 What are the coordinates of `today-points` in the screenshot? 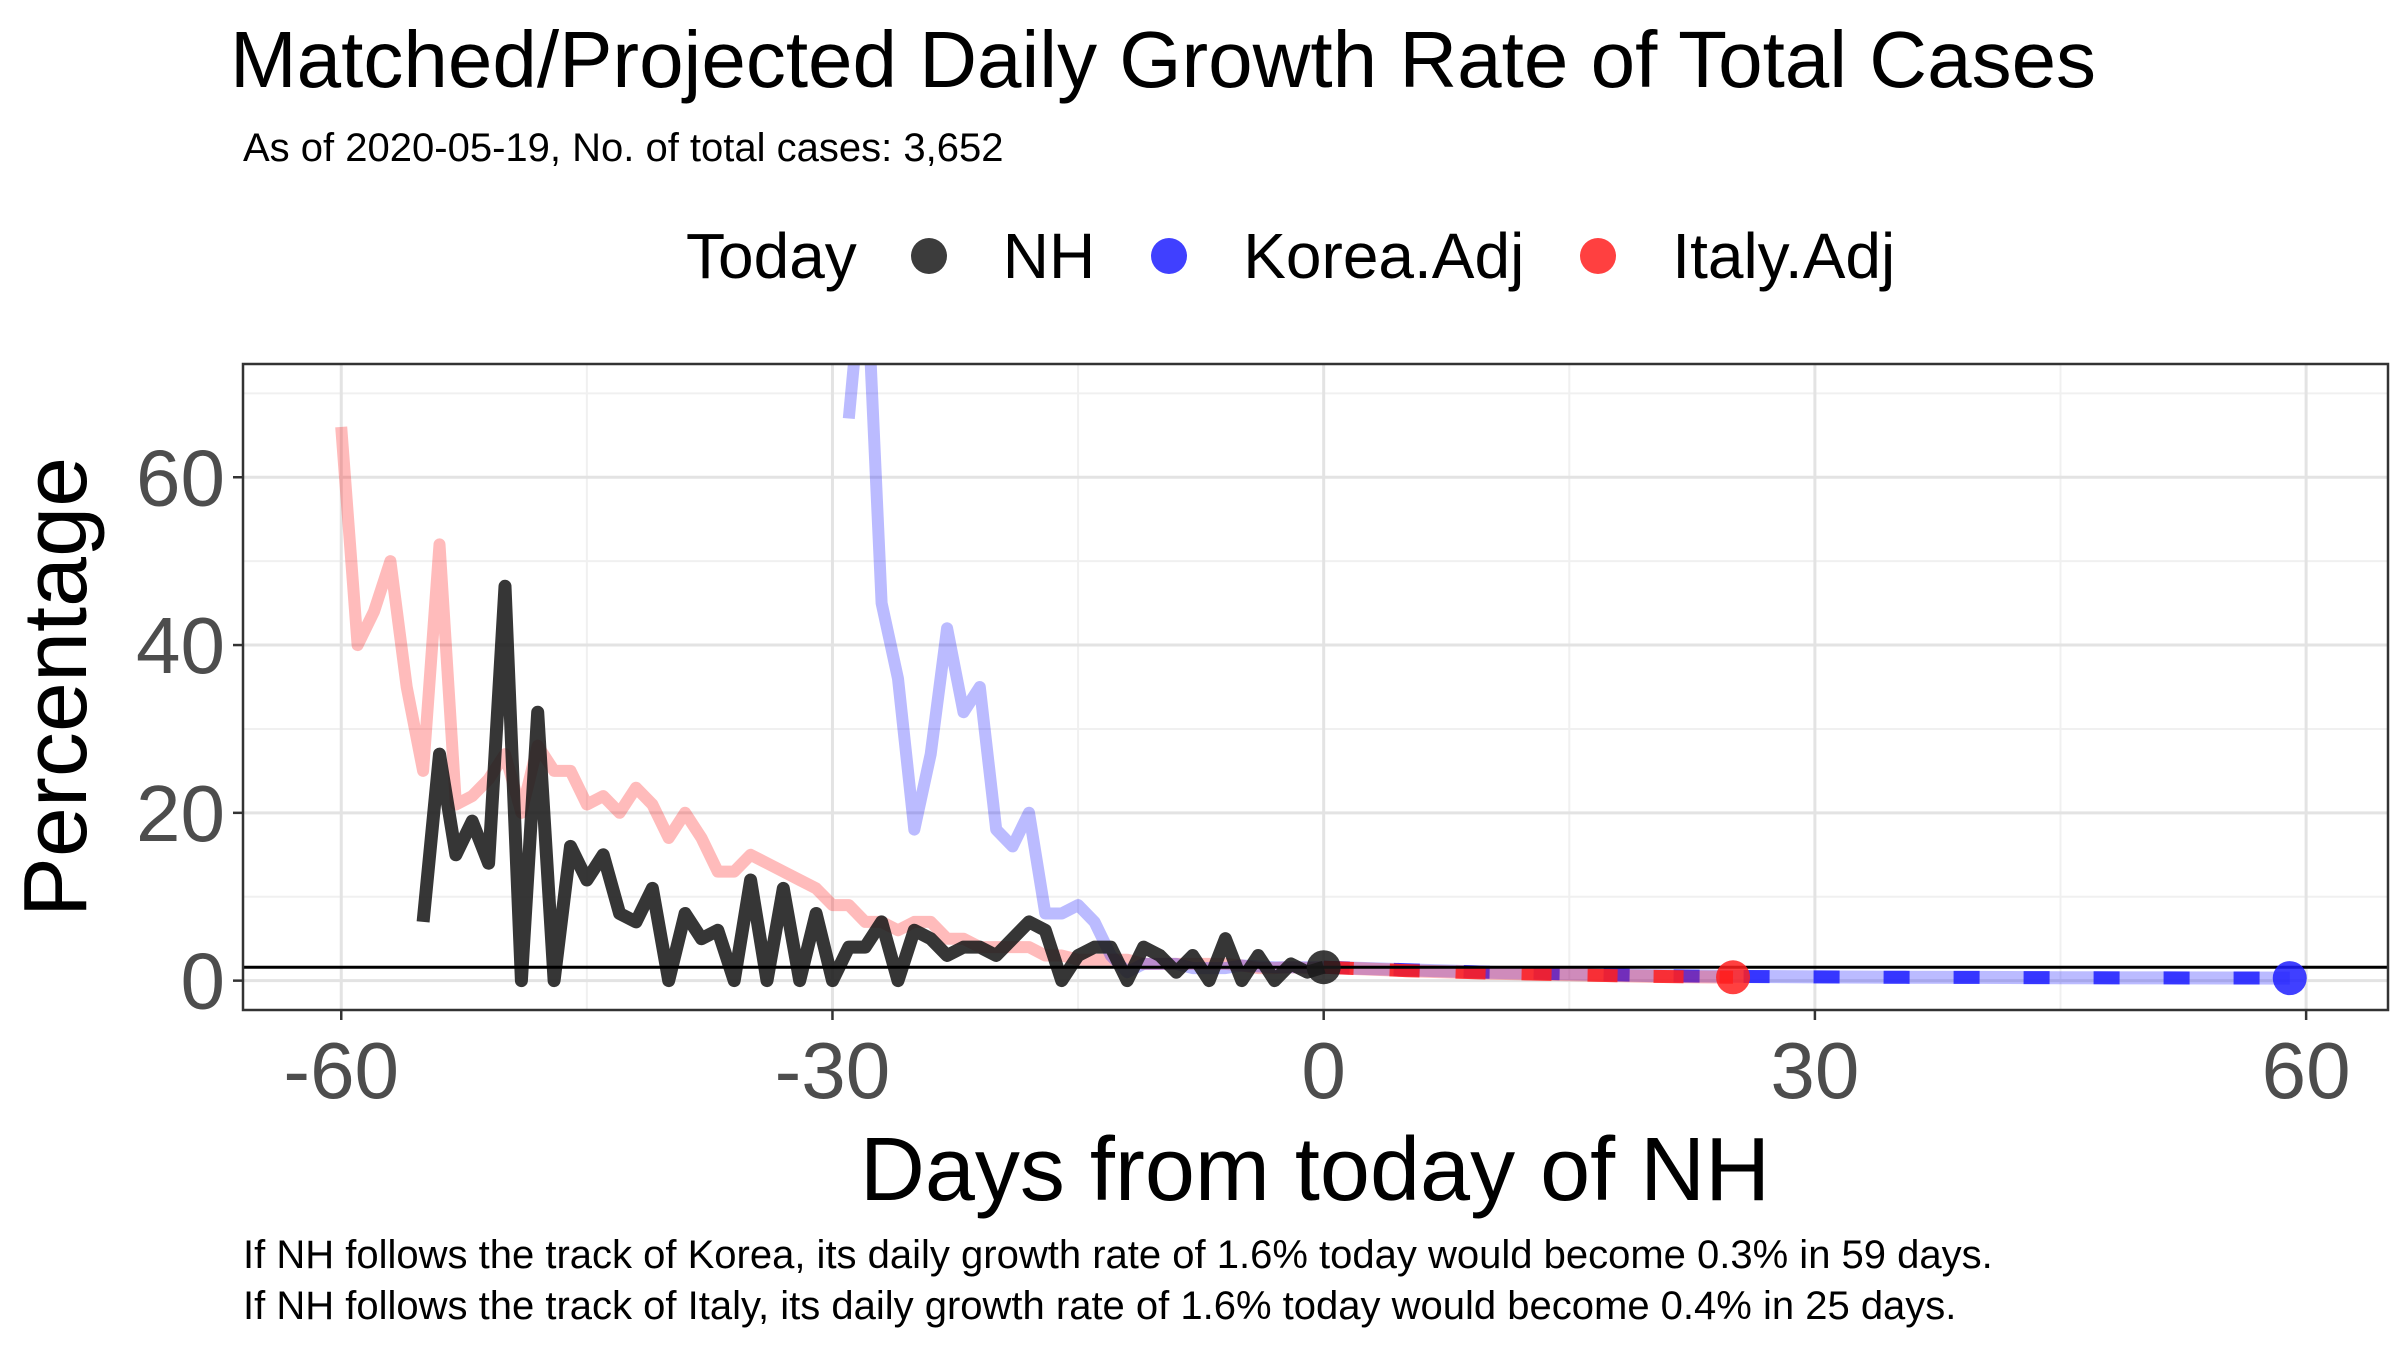 It's located at (1806, 973).